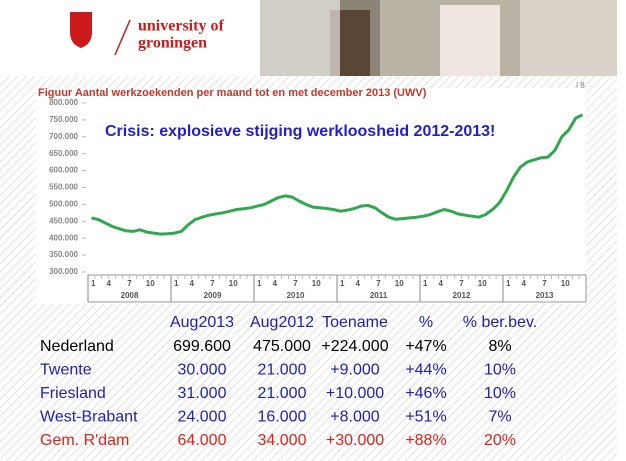  I want to click on year-label: 2008, so click(130, 295).